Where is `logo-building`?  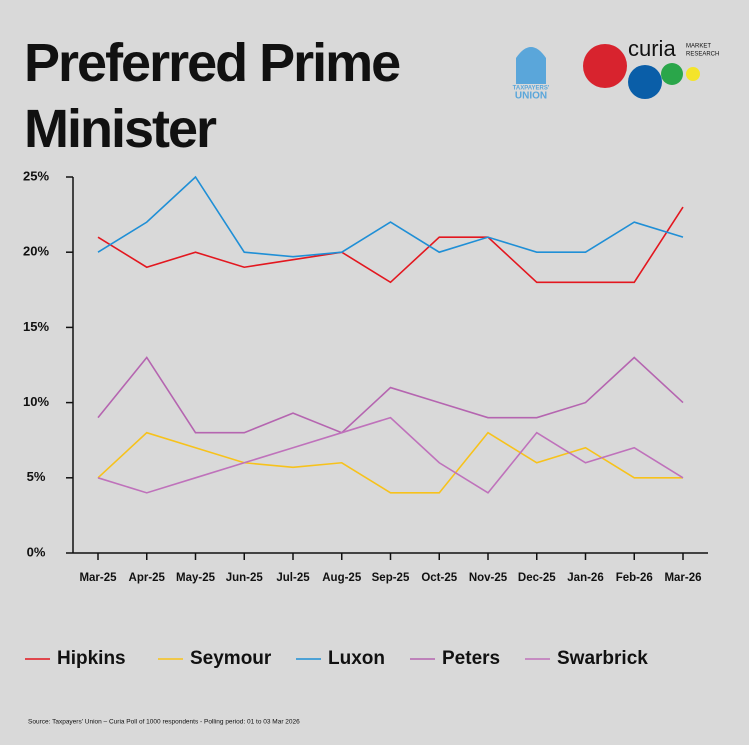 logo-building is located at coordinates (531, 71).